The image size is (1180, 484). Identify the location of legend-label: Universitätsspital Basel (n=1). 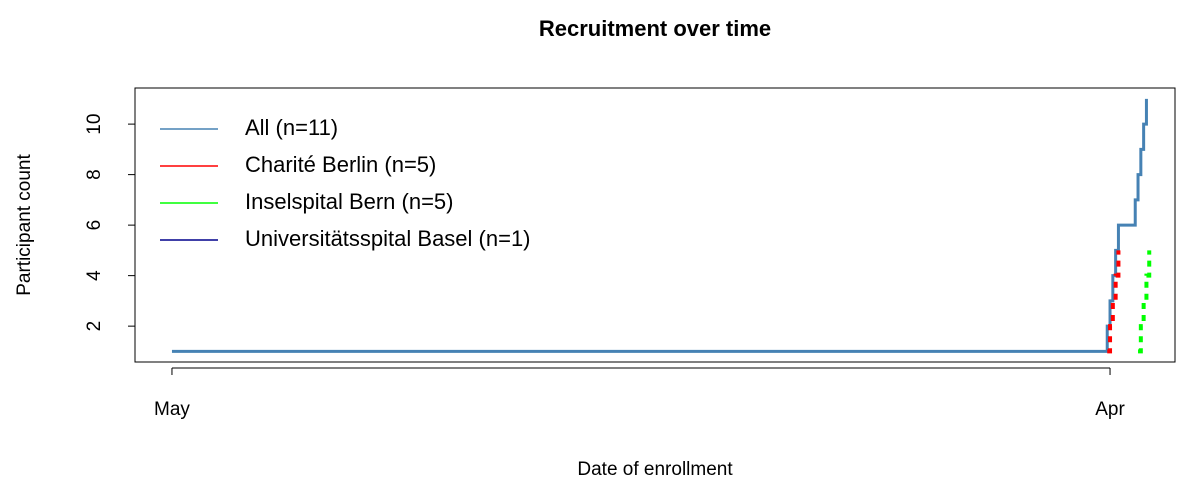
(388, 238).